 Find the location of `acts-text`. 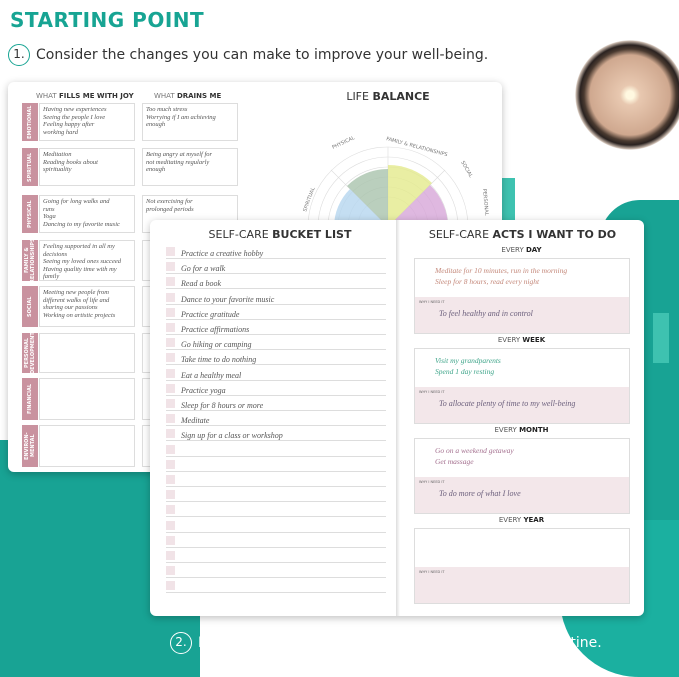

acts-text is located at coordinates (522, 548).